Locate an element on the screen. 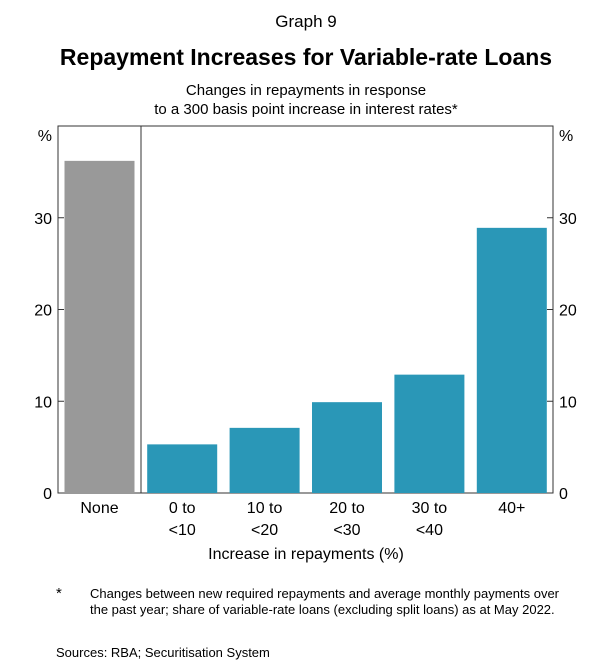 This screenshot has height=667, width=612. x-tick-label: 40+ is located at coordinates (511, 508).